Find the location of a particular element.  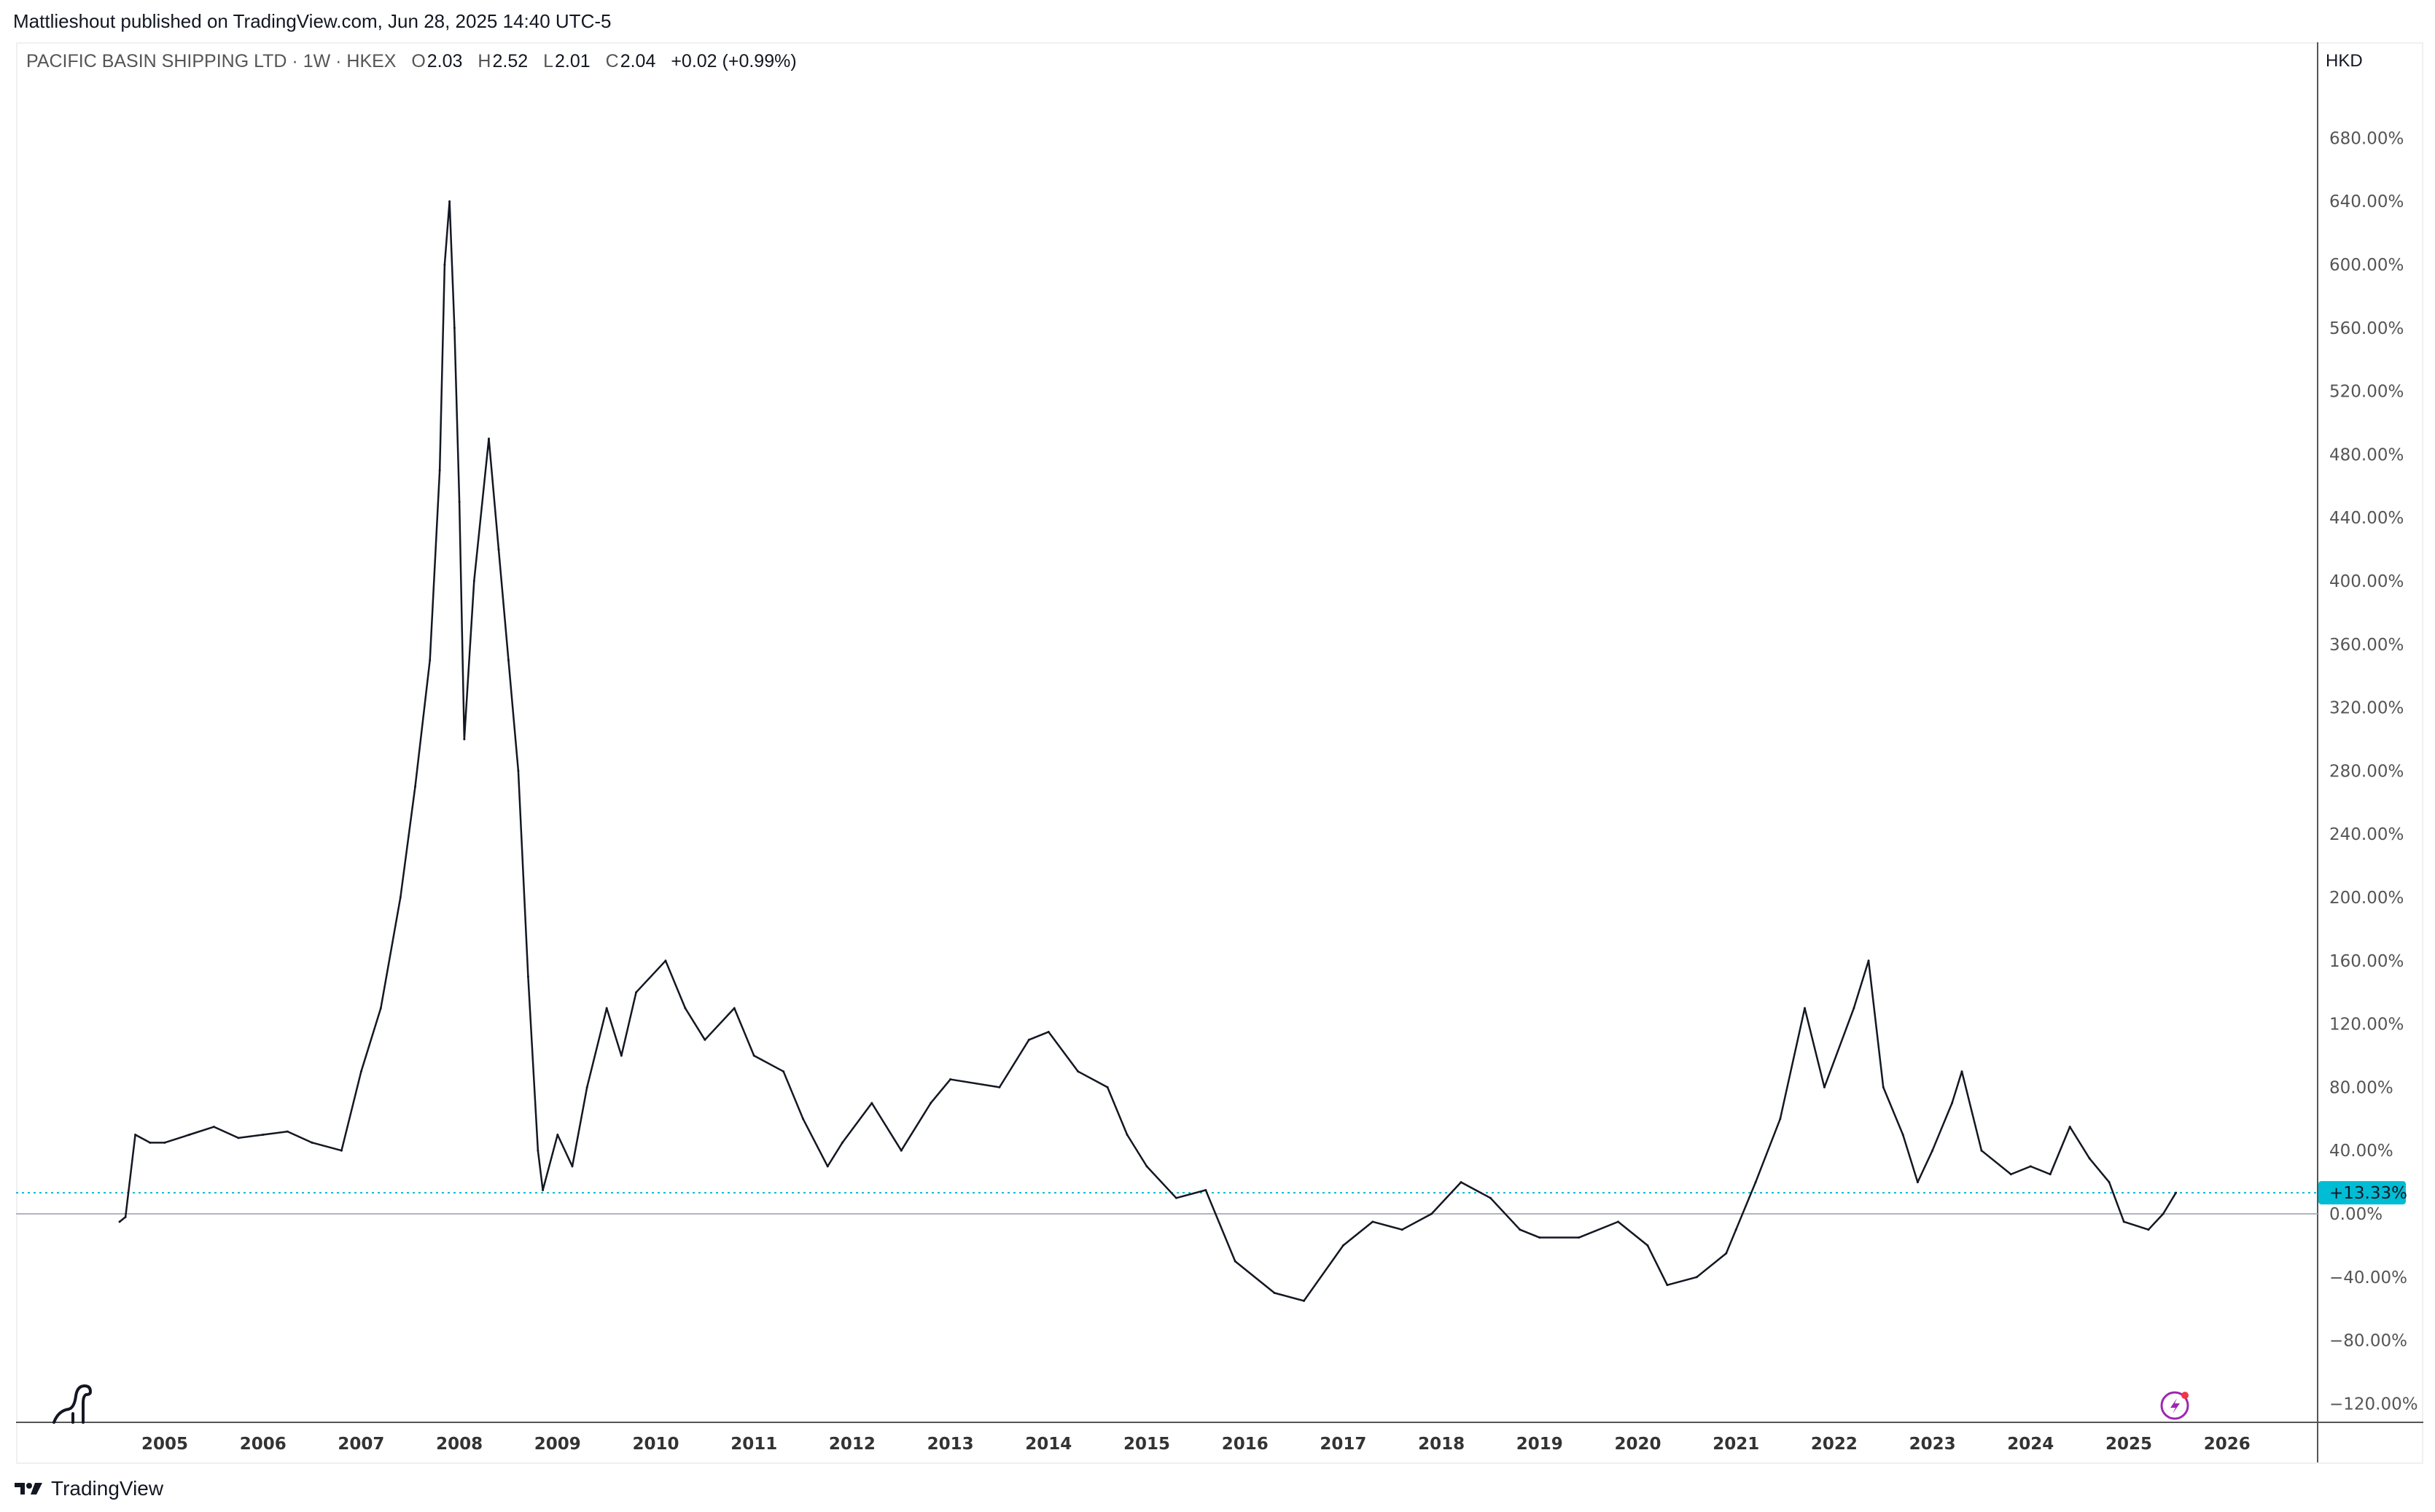

y-tick-label: 320.00% is located at coordinates (2366, 708).